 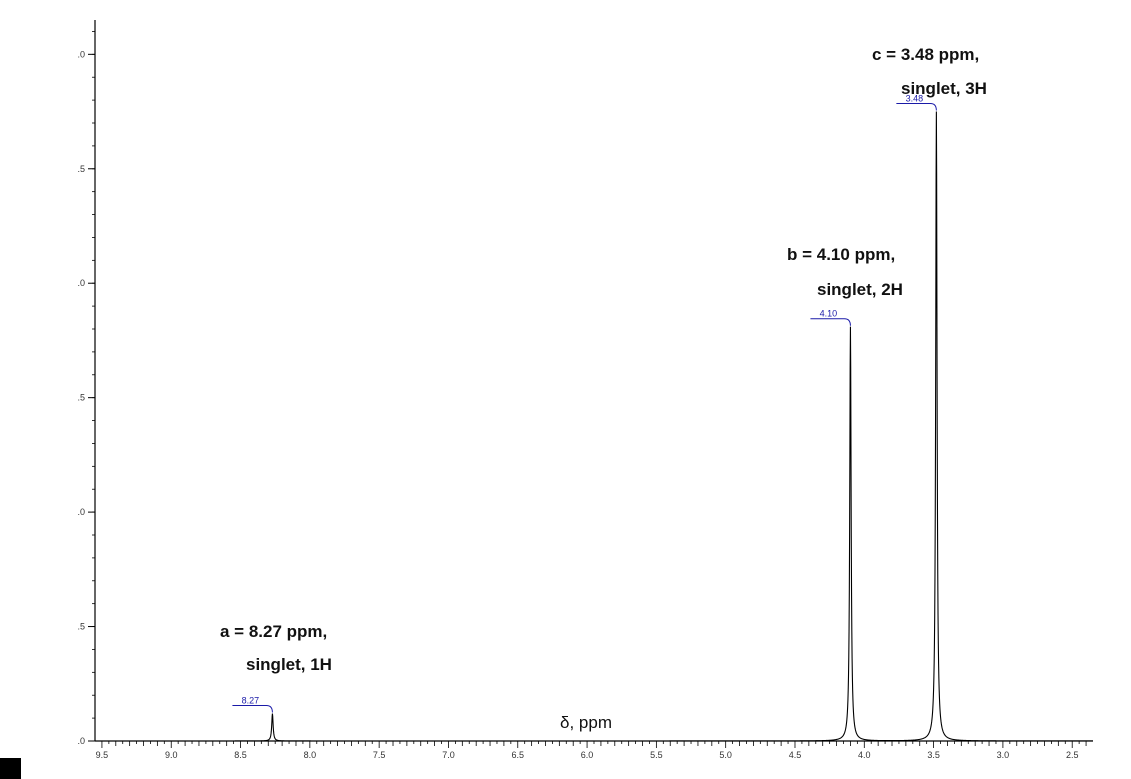 I want to click on x-tick-label: 6.0, so click(x=587, y=755).